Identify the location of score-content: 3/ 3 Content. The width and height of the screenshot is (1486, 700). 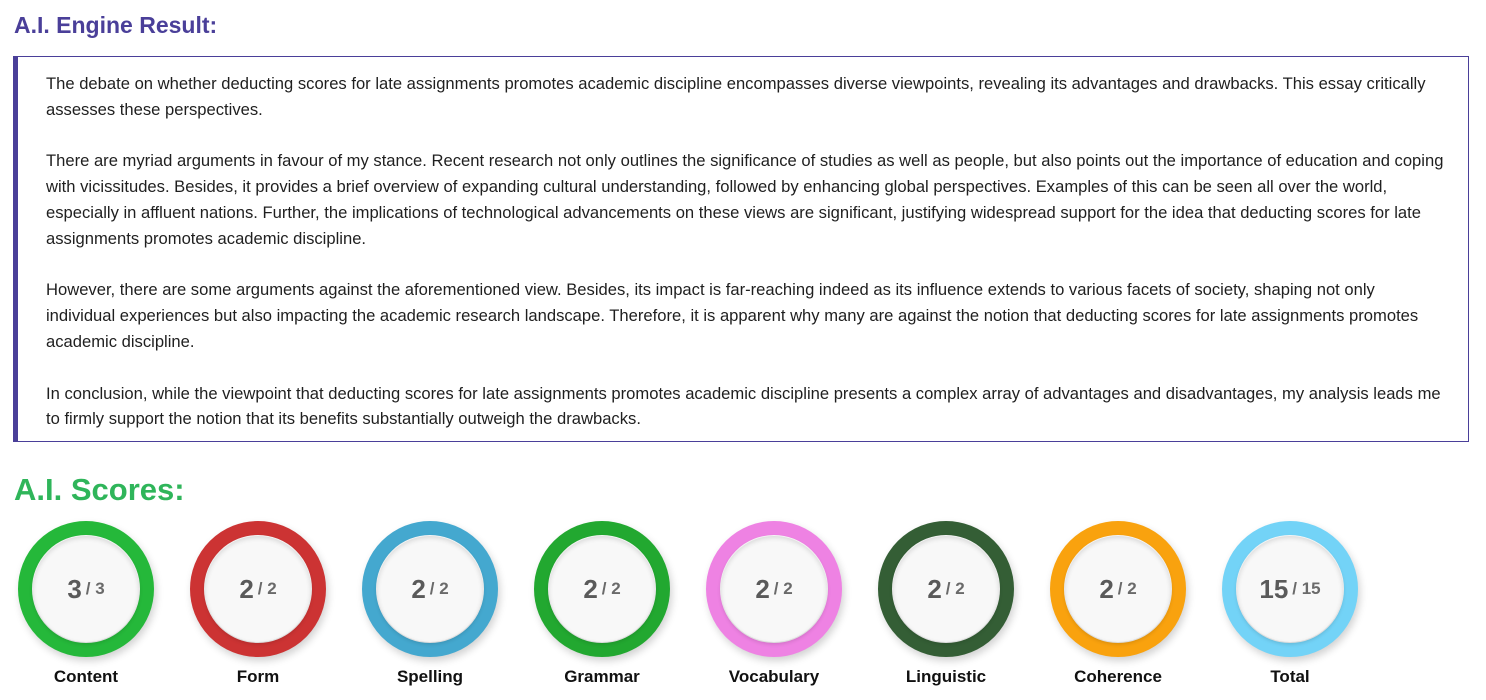
(86, 604).